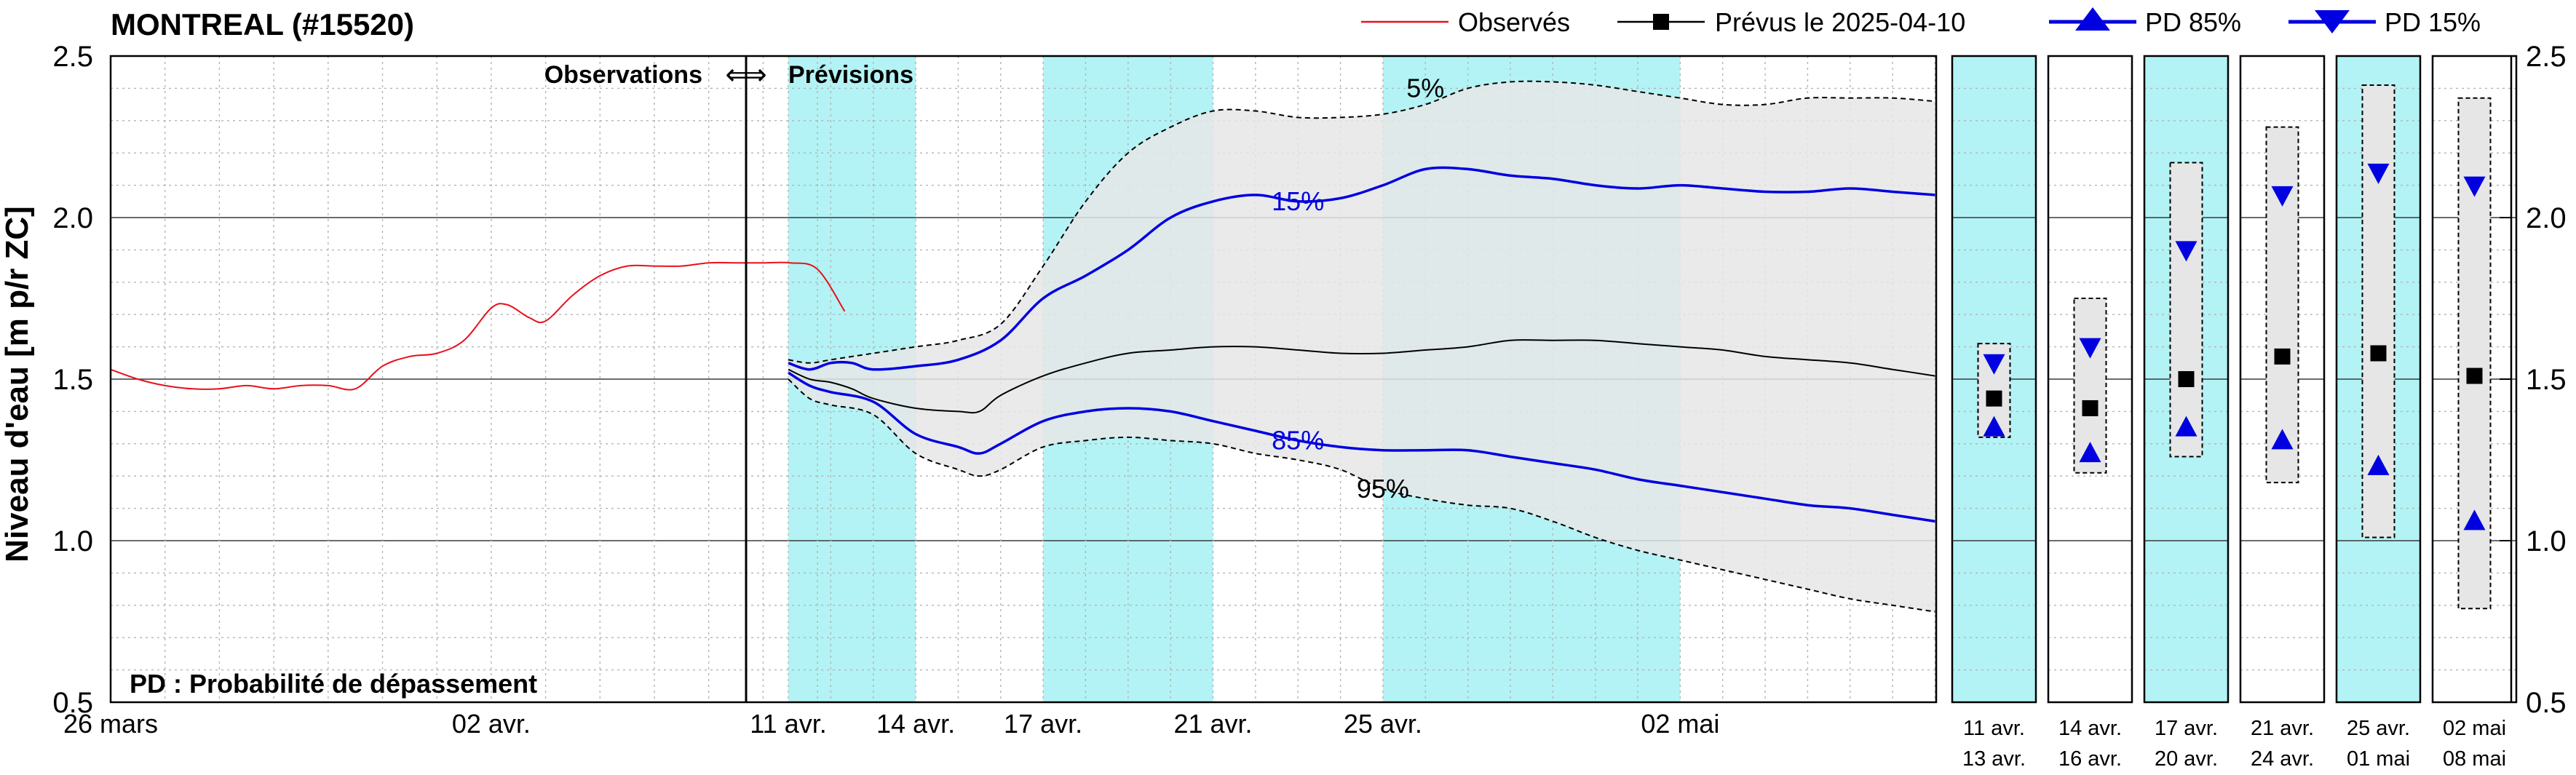  Describe the element at coordinates (1298, 201) in the screenshot. I see `label-15pct: 15%` at that location.